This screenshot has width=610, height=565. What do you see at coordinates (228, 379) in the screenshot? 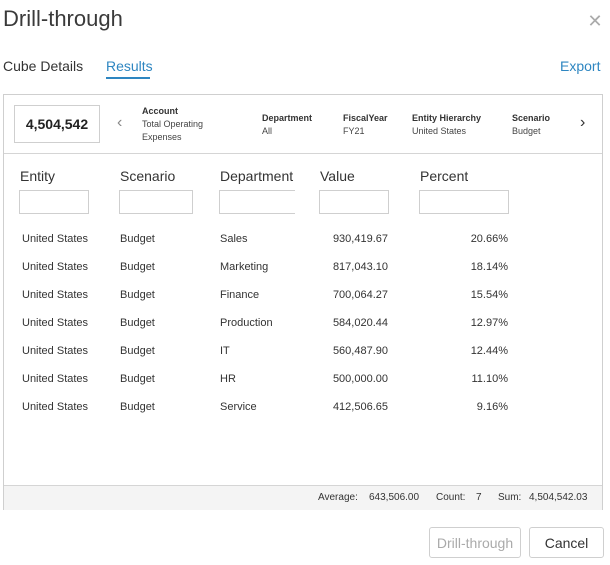
I see `cell-department: HR` at bounding box center [228, 379].